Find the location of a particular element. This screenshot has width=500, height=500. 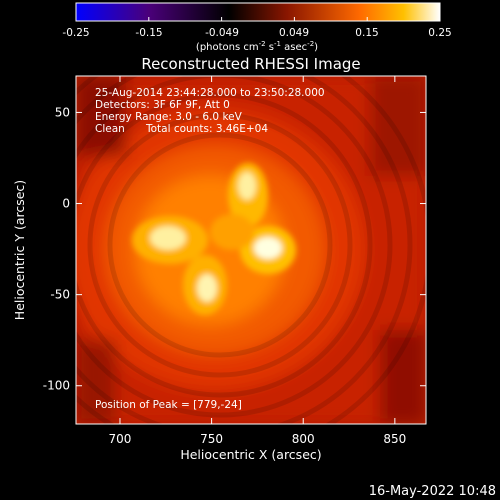

overlay-clean-label: Clean is located at coordinates (110, 129).